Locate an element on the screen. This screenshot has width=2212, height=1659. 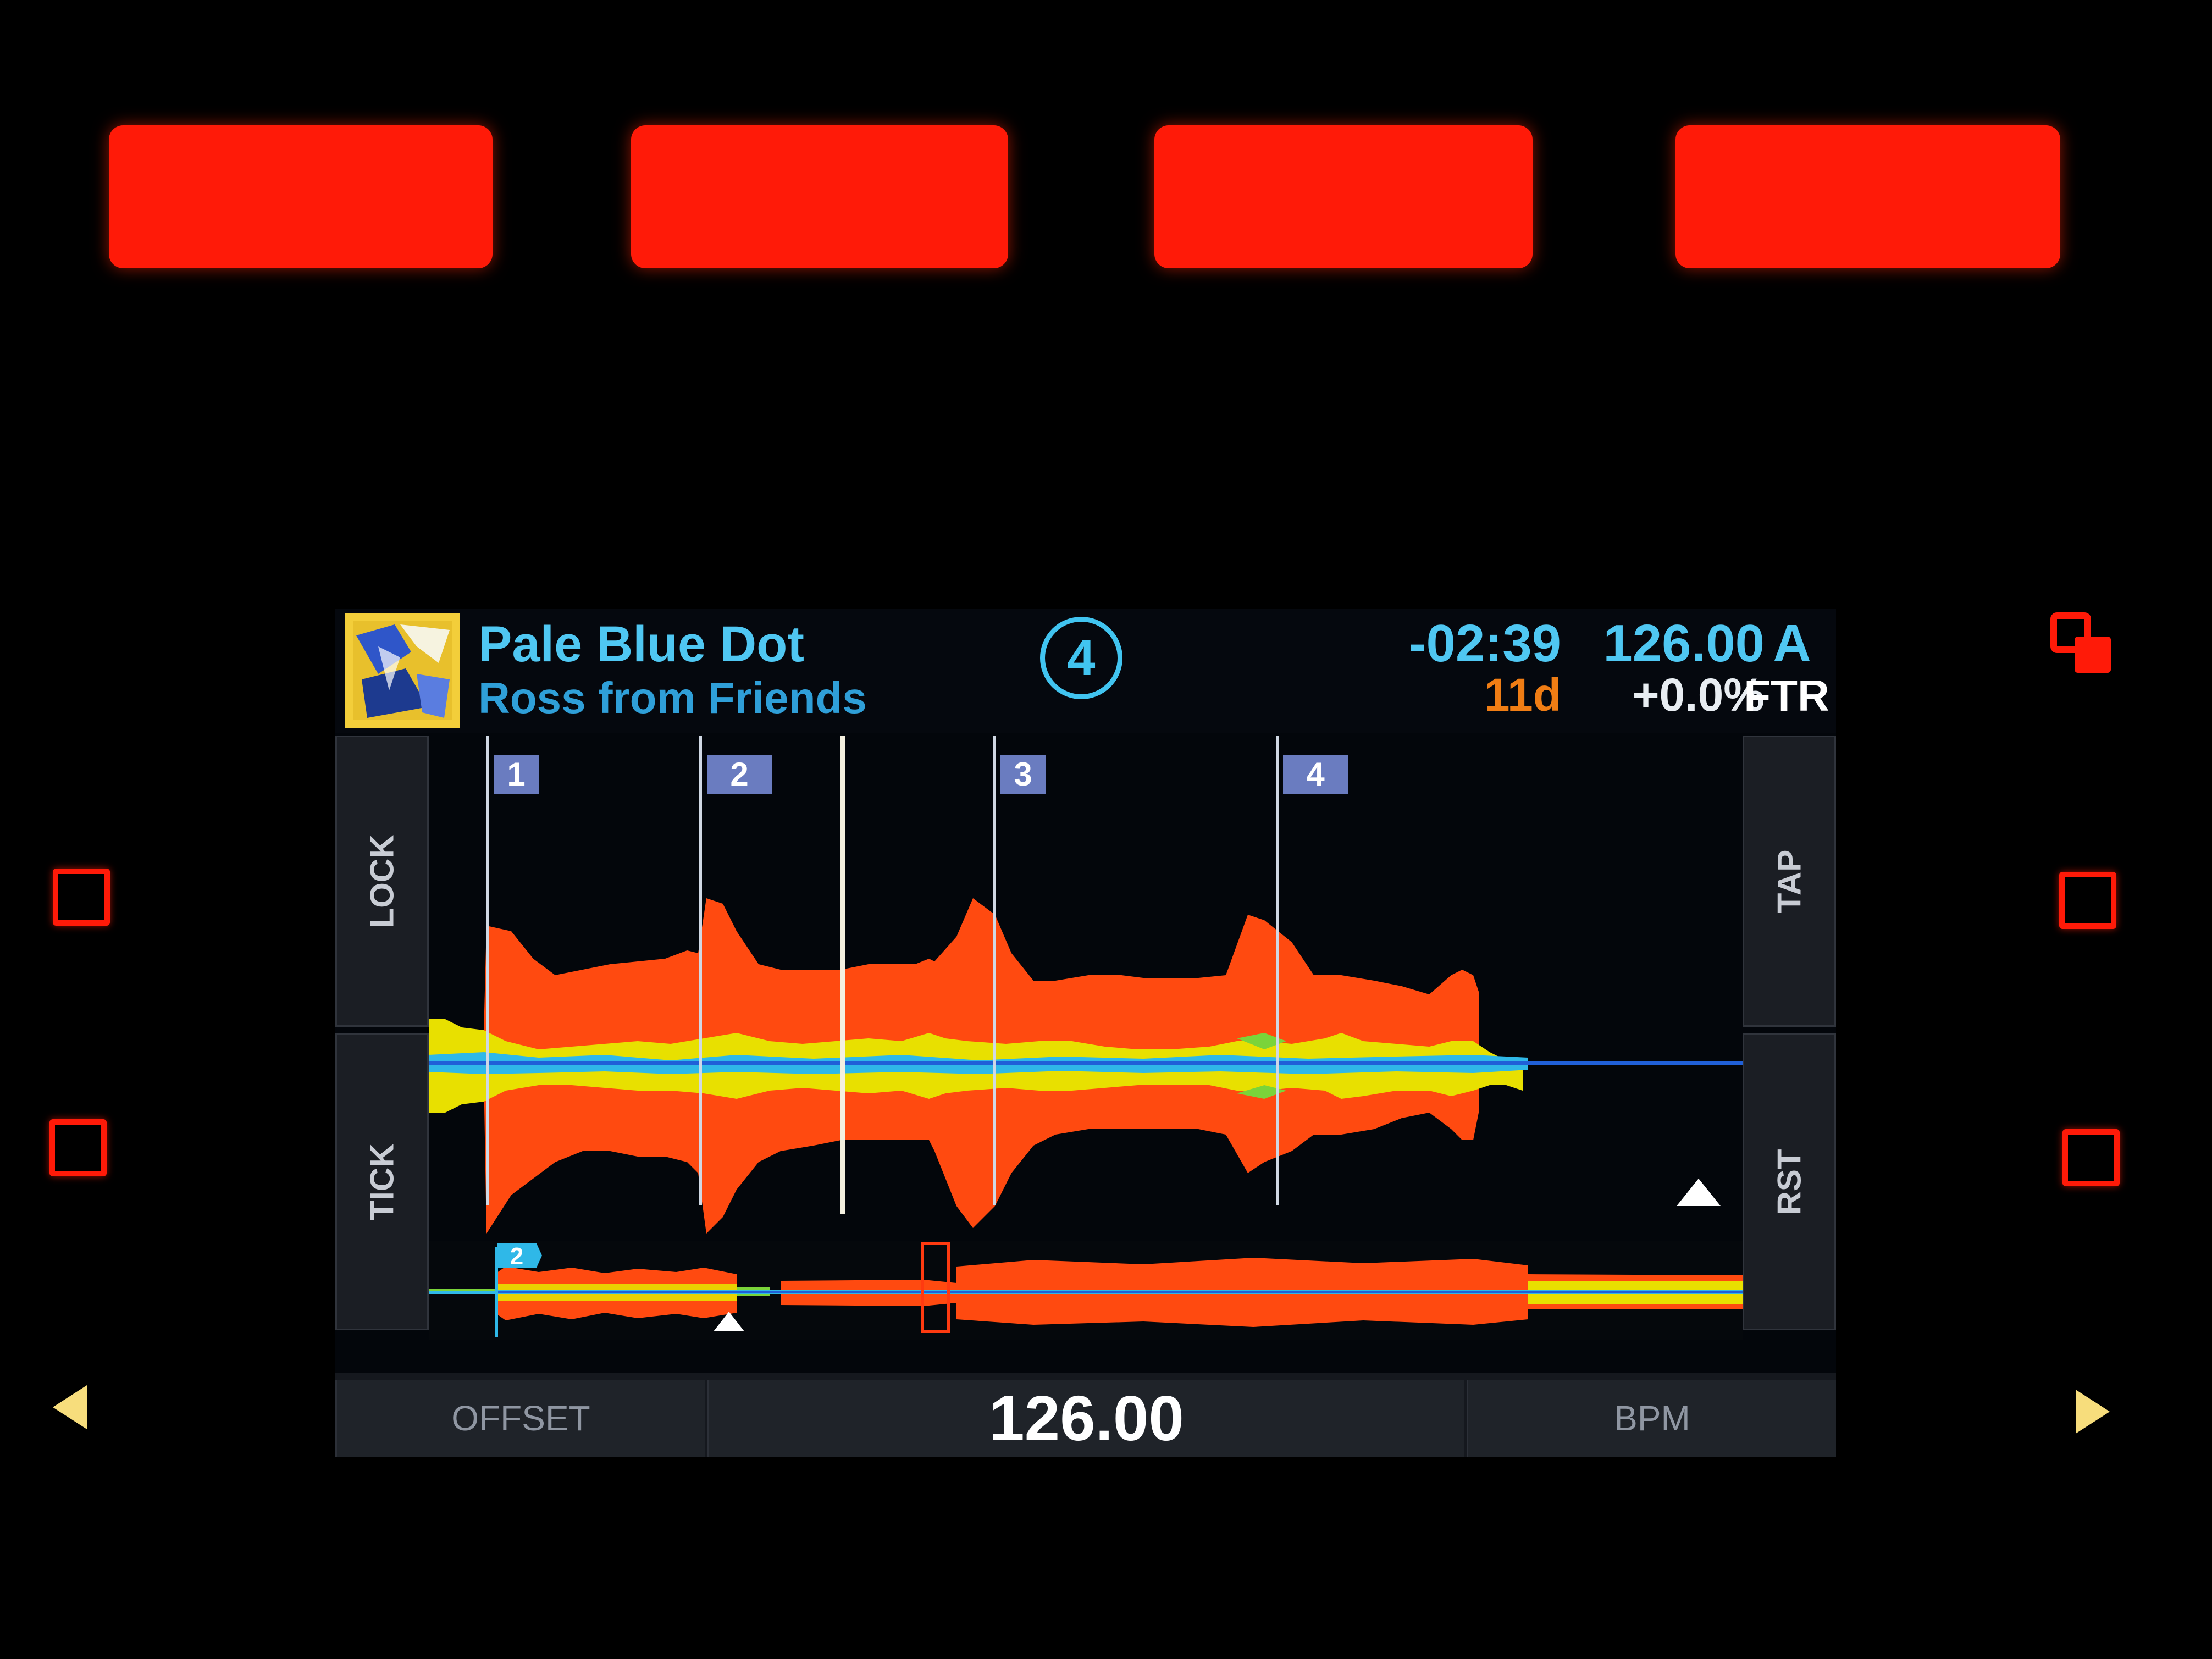
waveform-shape is located at coordinates (1086, 1066).